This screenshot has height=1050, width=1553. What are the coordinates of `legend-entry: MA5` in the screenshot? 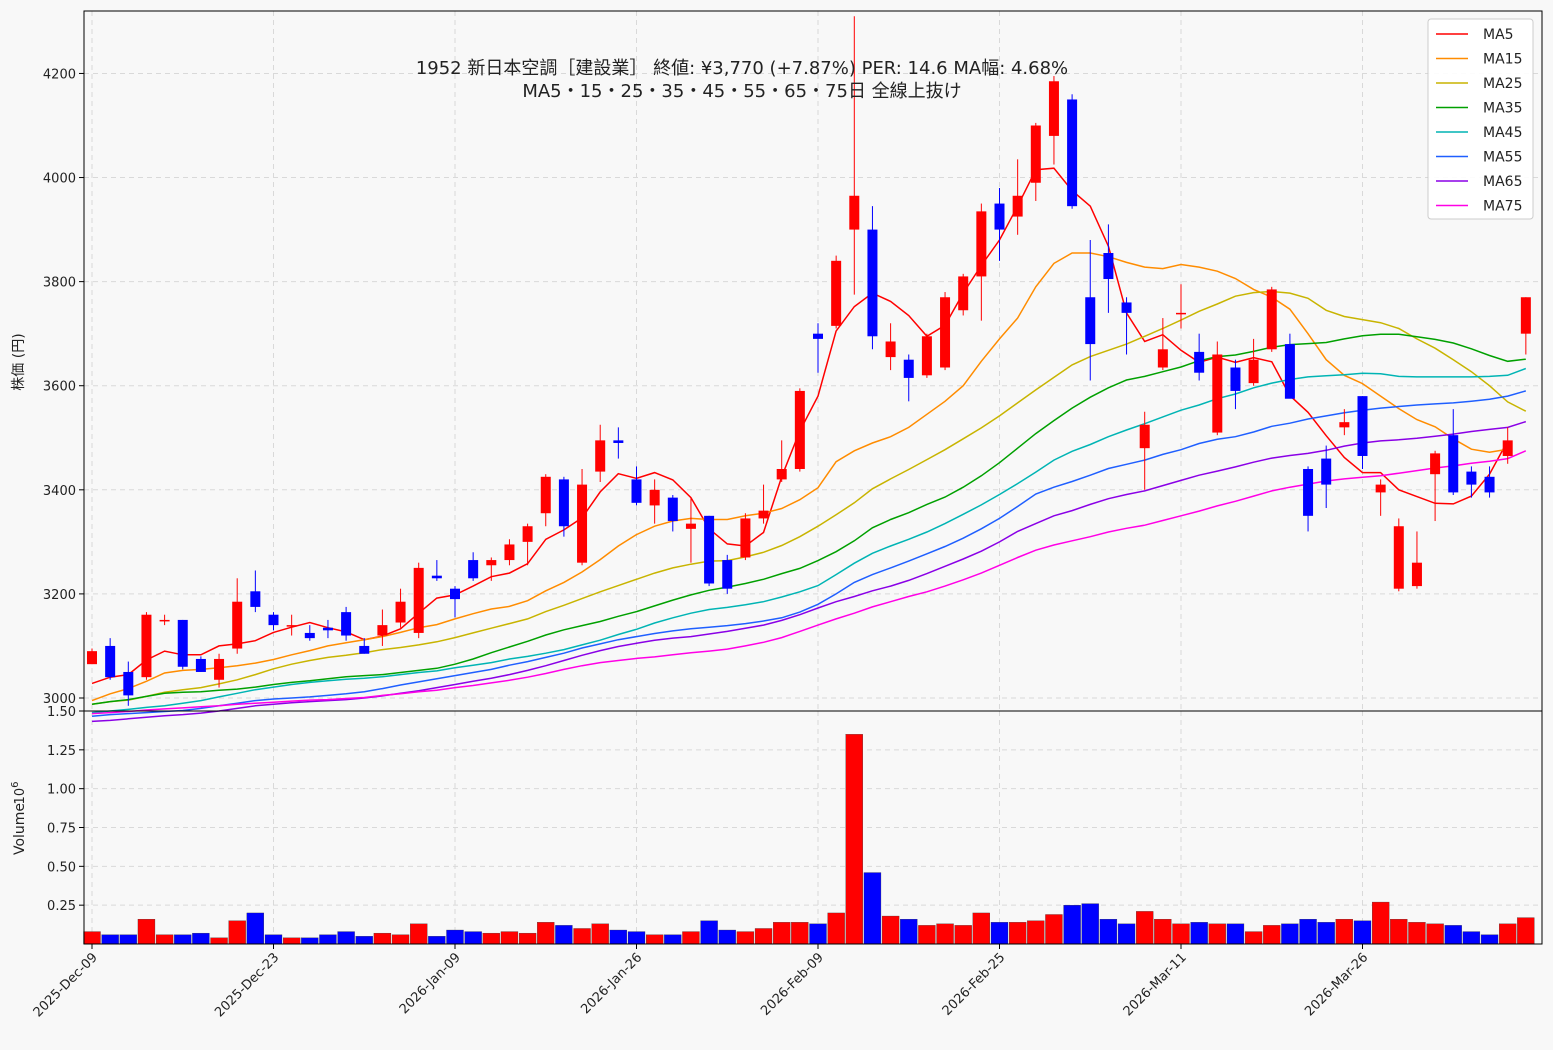 It's located at (1498, 35).